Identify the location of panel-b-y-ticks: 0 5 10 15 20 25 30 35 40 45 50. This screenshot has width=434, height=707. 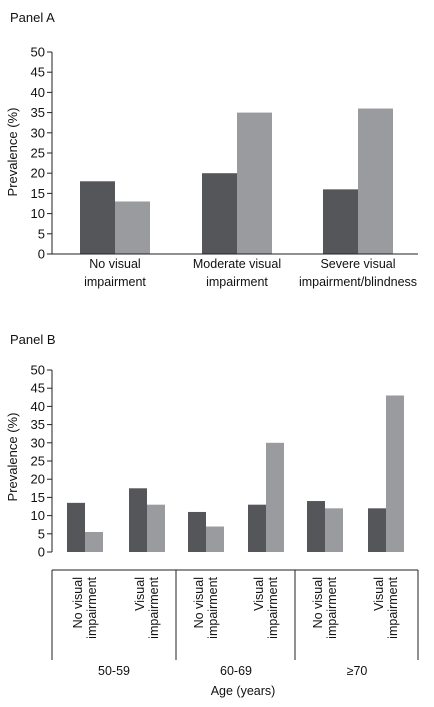
(41, 461).